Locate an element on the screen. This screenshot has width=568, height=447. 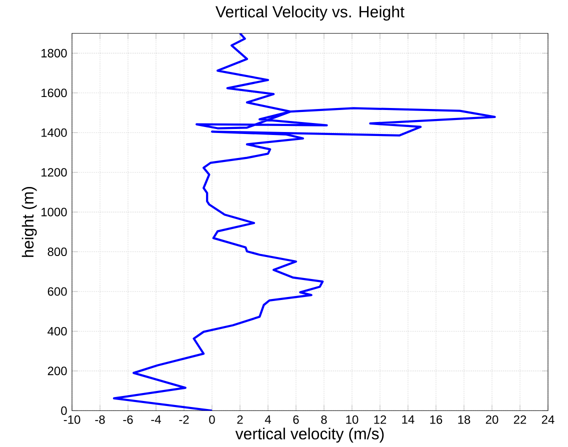
x-tick-label: 6 is located at coordinates (296, 420).